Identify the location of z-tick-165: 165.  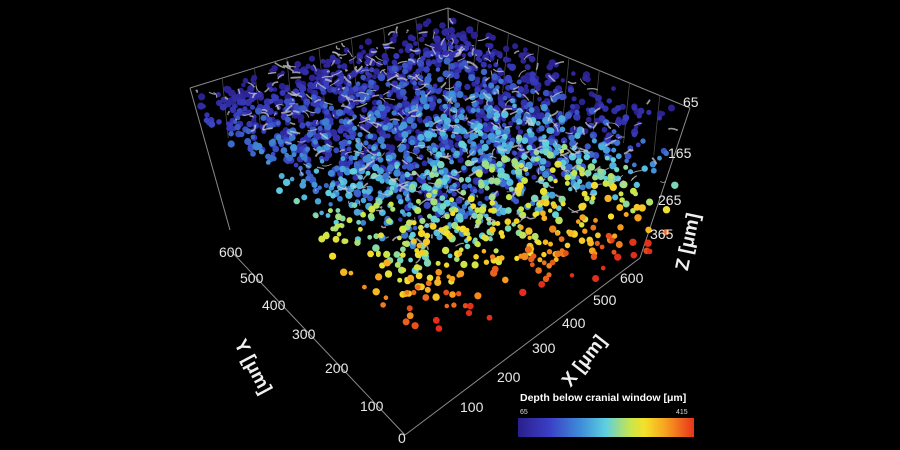
(680, 153).